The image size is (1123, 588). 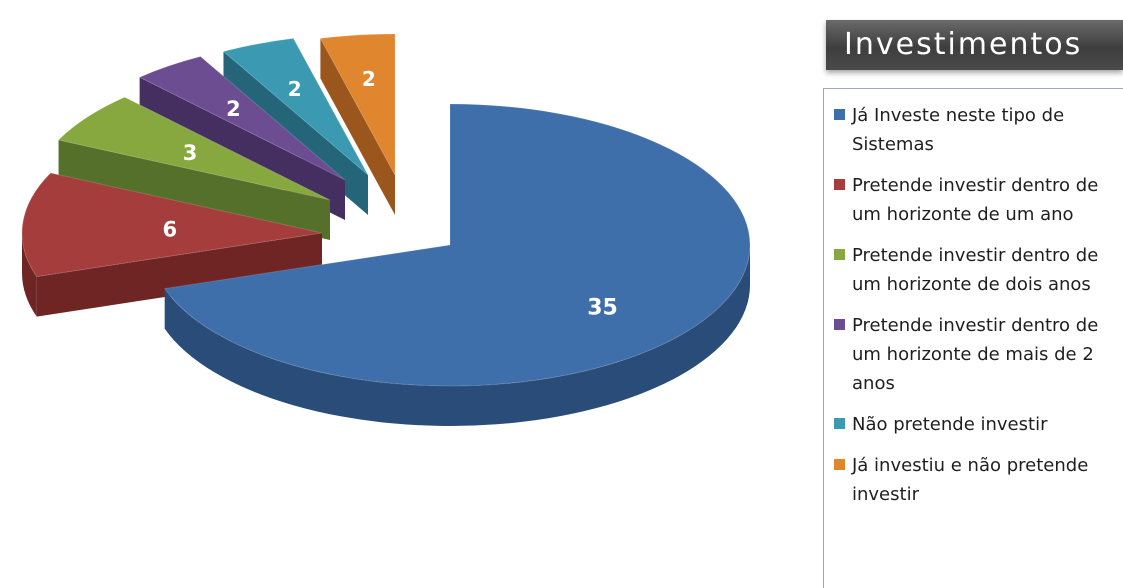 I want to click on data-label: 6, so click(x=169, y=229).